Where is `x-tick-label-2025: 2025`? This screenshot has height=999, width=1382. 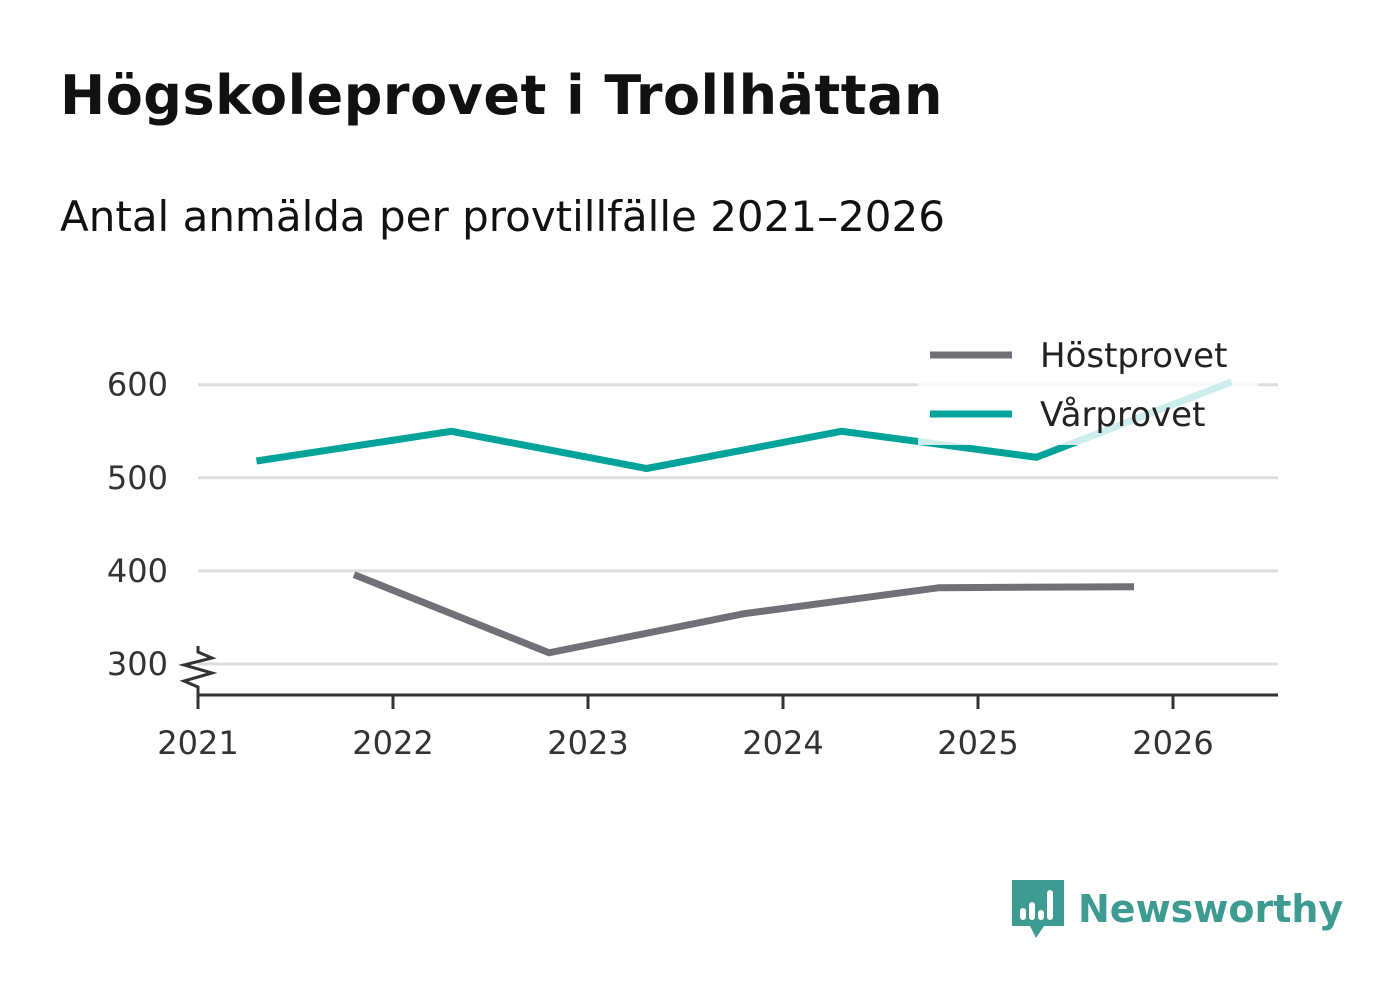 x-tick-label-2025: 2025 is located at coordinates (977, 743).